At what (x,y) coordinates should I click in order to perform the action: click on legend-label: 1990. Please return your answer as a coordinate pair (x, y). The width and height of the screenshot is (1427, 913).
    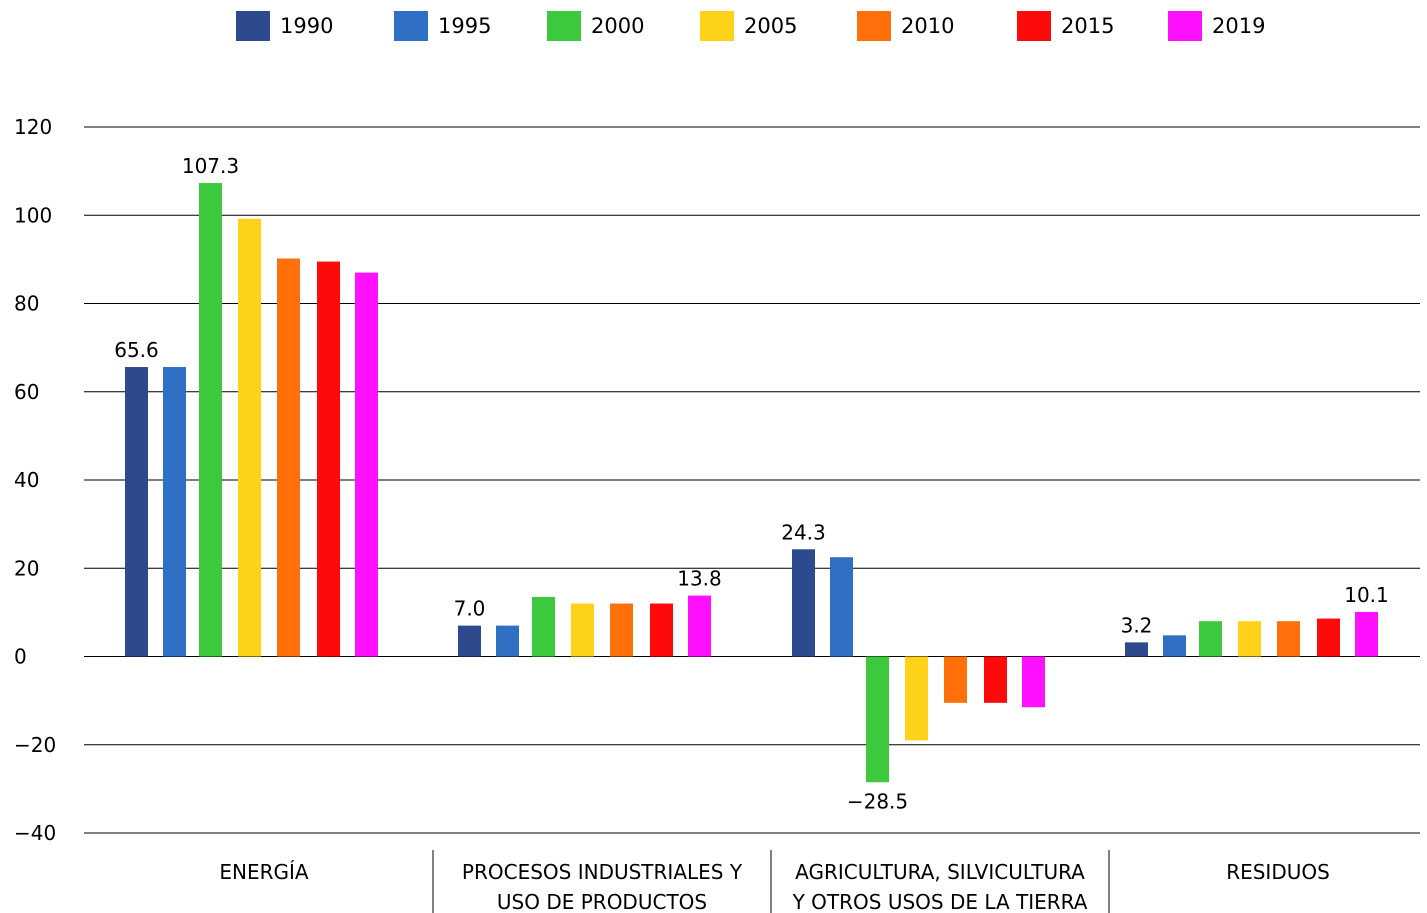
    Looking at the image, I should click on (307, 26).